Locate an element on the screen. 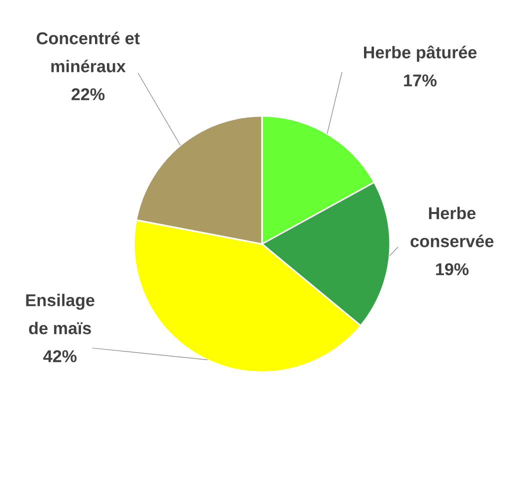  slice-label: Herbe conservée is located at coordinates (452, 227).